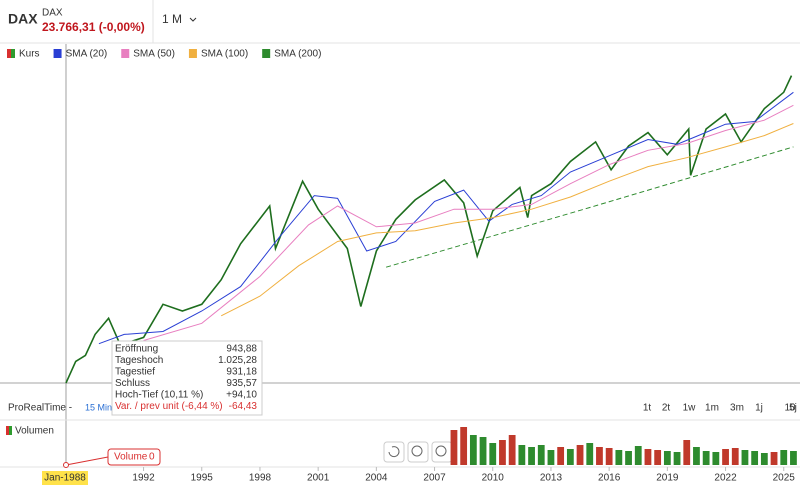 The image size is (800, 489). What do you see at coordinates (737, 408) in the screenshot?
I see `period-button: 3m` at bounding box center [737, 408].